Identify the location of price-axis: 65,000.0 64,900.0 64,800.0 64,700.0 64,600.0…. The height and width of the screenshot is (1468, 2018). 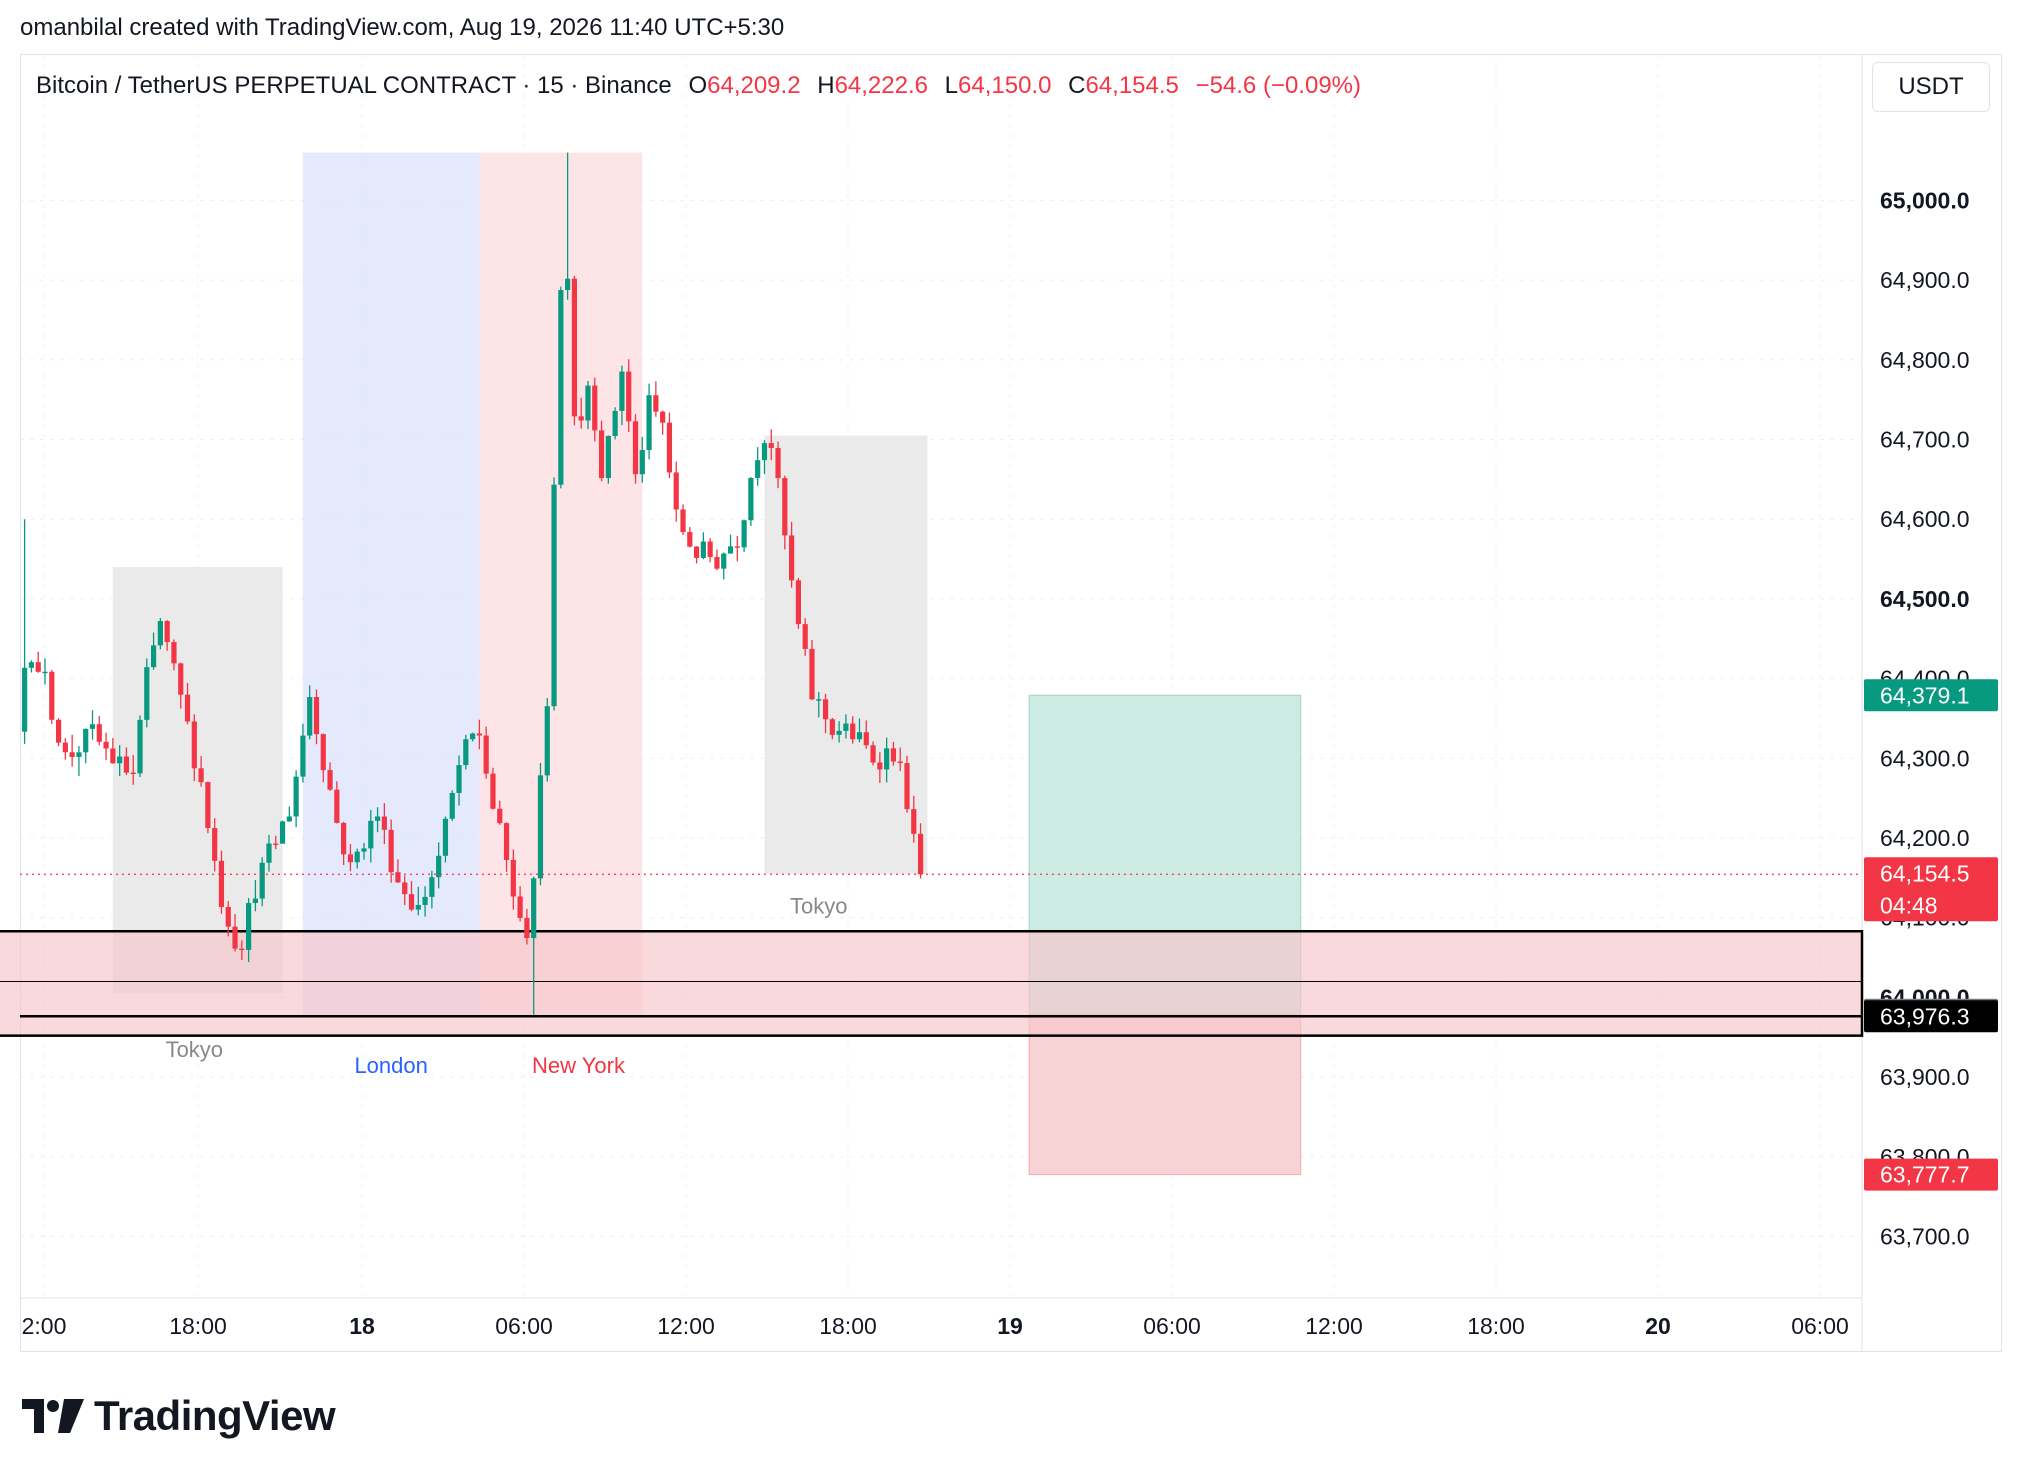
(1931, 718).